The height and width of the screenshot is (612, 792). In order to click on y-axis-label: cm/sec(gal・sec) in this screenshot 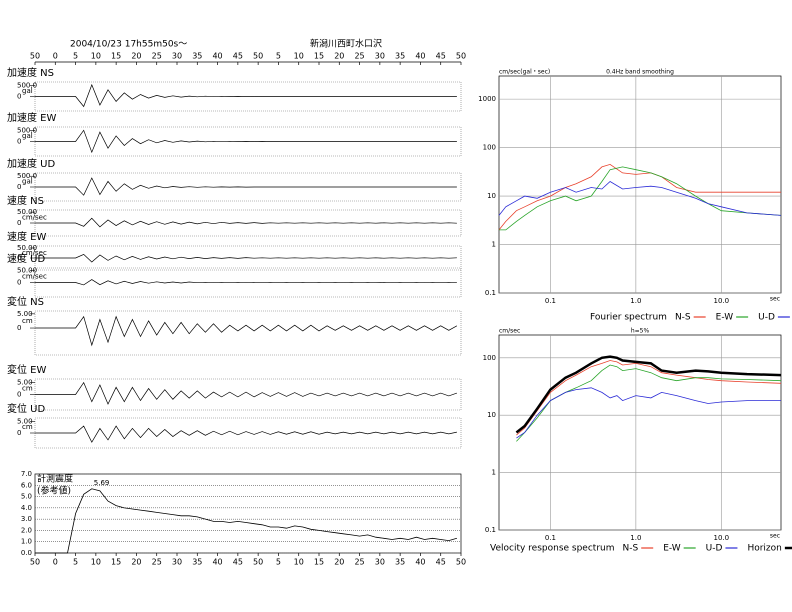, I will do `click(524, 72)`.